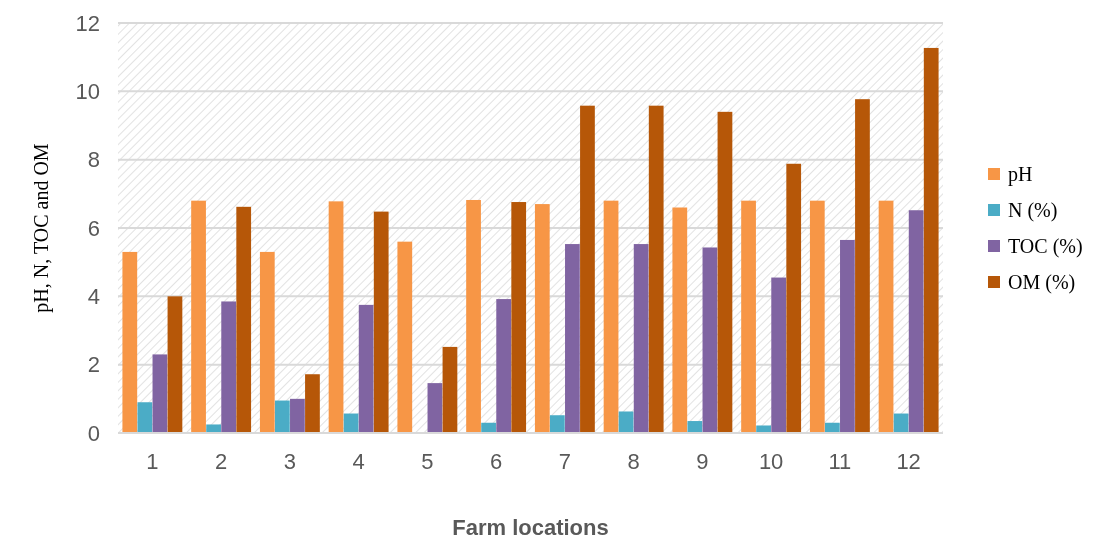  Describe the element at coordinates (93, 297) in the screenshot. I see `y-tick-label: 4` at that location.